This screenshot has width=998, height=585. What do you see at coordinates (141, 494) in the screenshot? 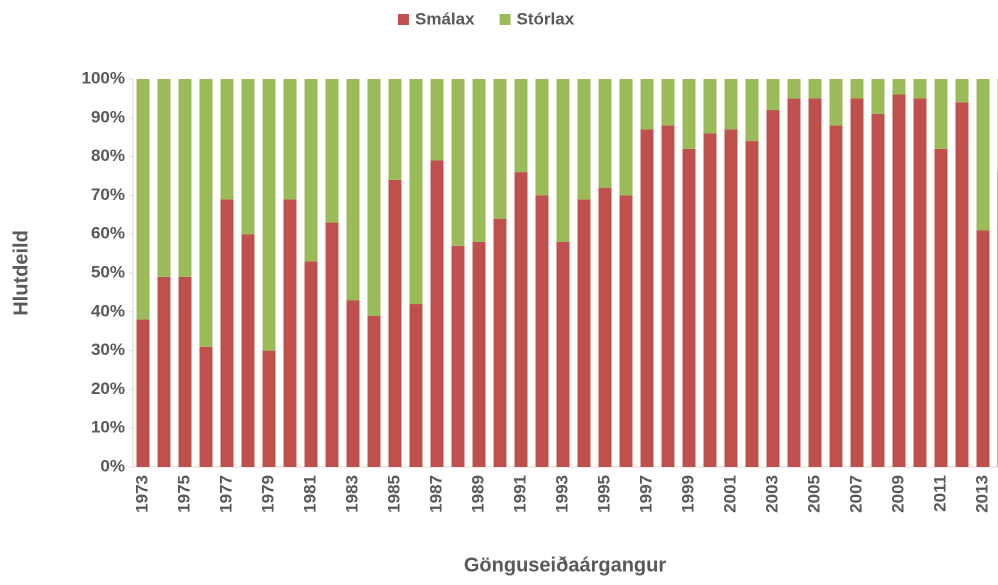
I see `x-tick-label: 1973` at bounding box center [141, 494].